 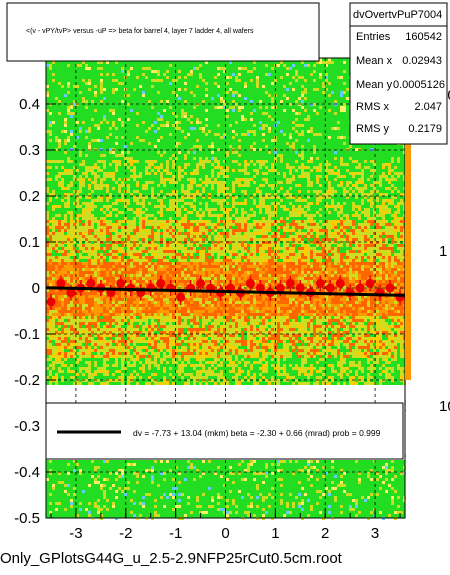 I want to click on x-tick-label: 3, so click(x=375, y=533).